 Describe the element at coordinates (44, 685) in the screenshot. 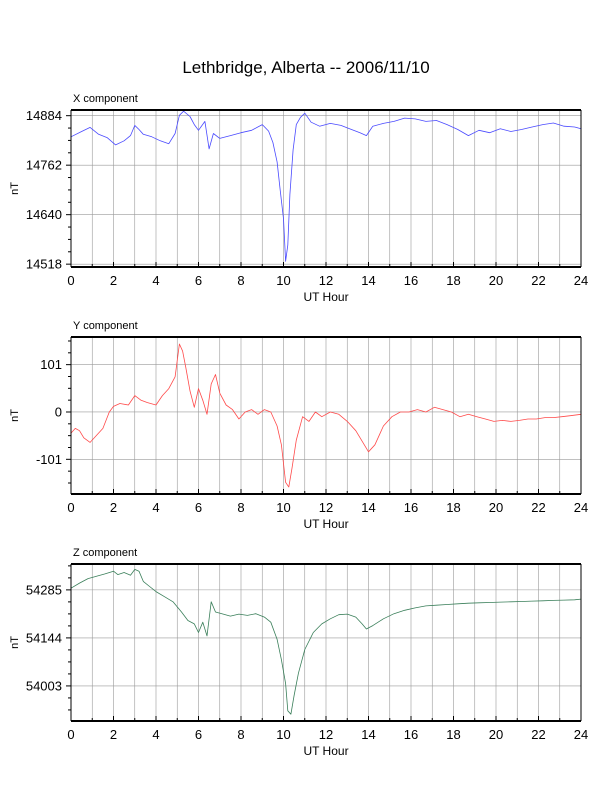

I see `y-tick-label: 54003` at that location.